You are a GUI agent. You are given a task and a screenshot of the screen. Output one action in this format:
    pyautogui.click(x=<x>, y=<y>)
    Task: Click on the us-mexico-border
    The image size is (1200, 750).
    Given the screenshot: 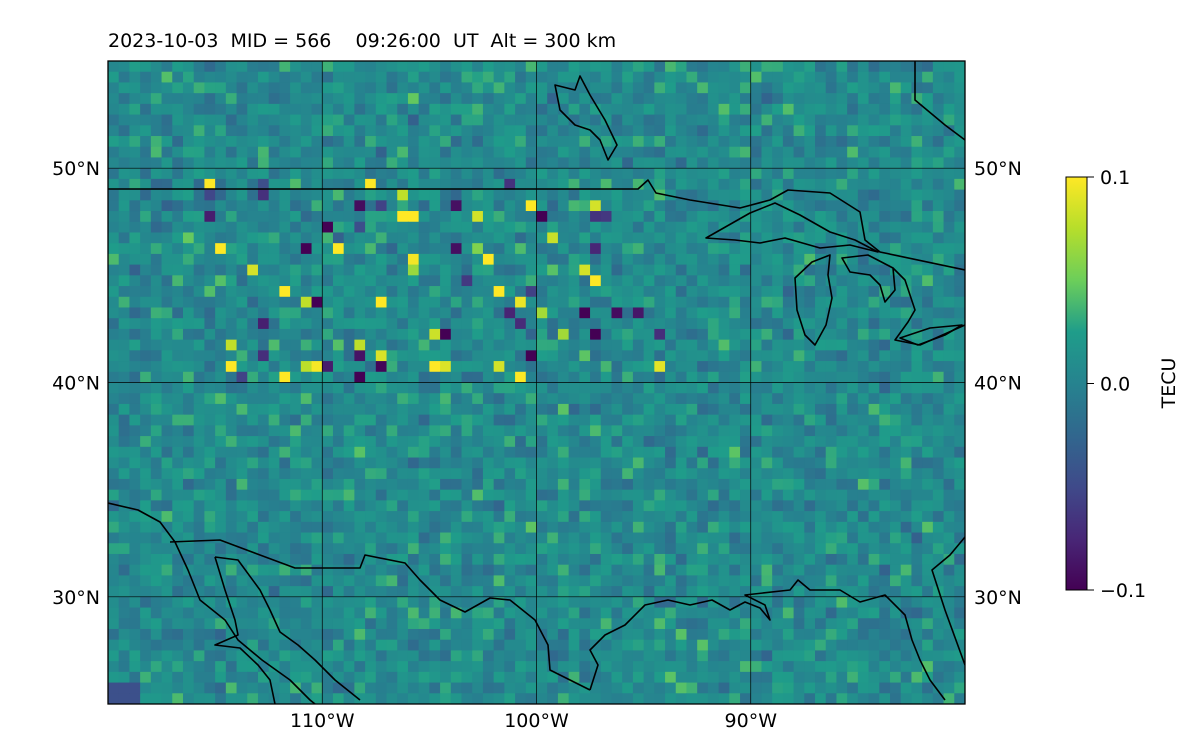 What is the action you would take?
    pyautogui.click(x=380, y=615)
    